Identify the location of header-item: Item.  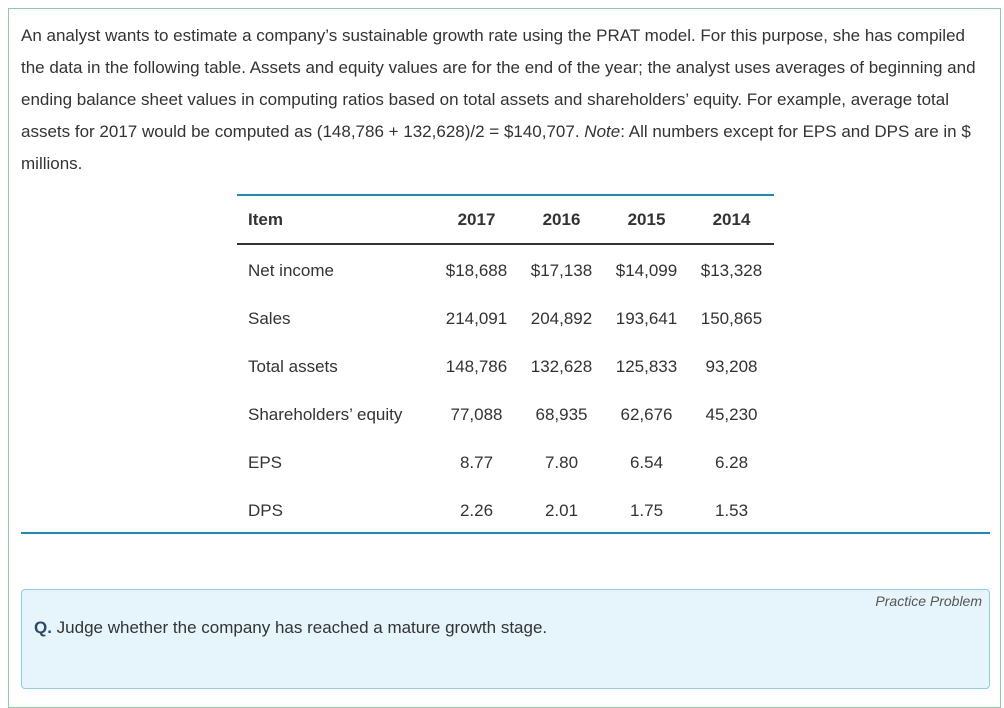
(265, 219).